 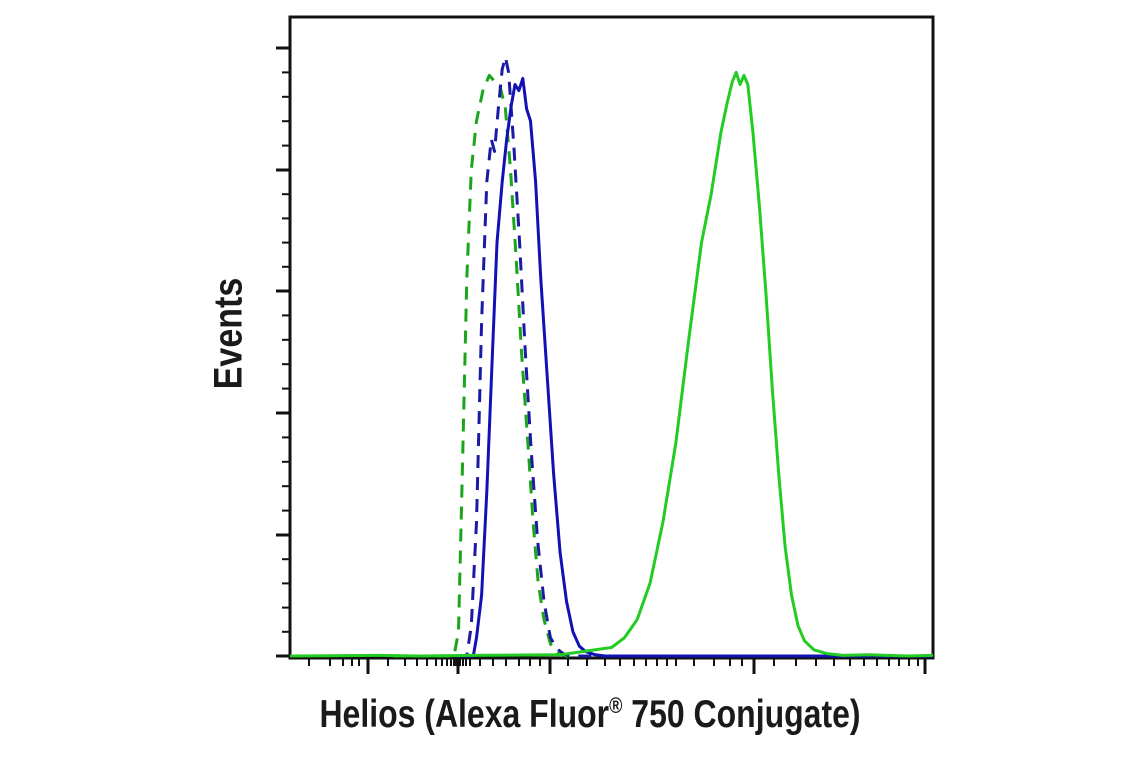 What do you see at coordinates (464, 714) in the screenshot?
I see `x-axis-label-main: Helios (Alexa Fluor` at bounding box center [464, 714].